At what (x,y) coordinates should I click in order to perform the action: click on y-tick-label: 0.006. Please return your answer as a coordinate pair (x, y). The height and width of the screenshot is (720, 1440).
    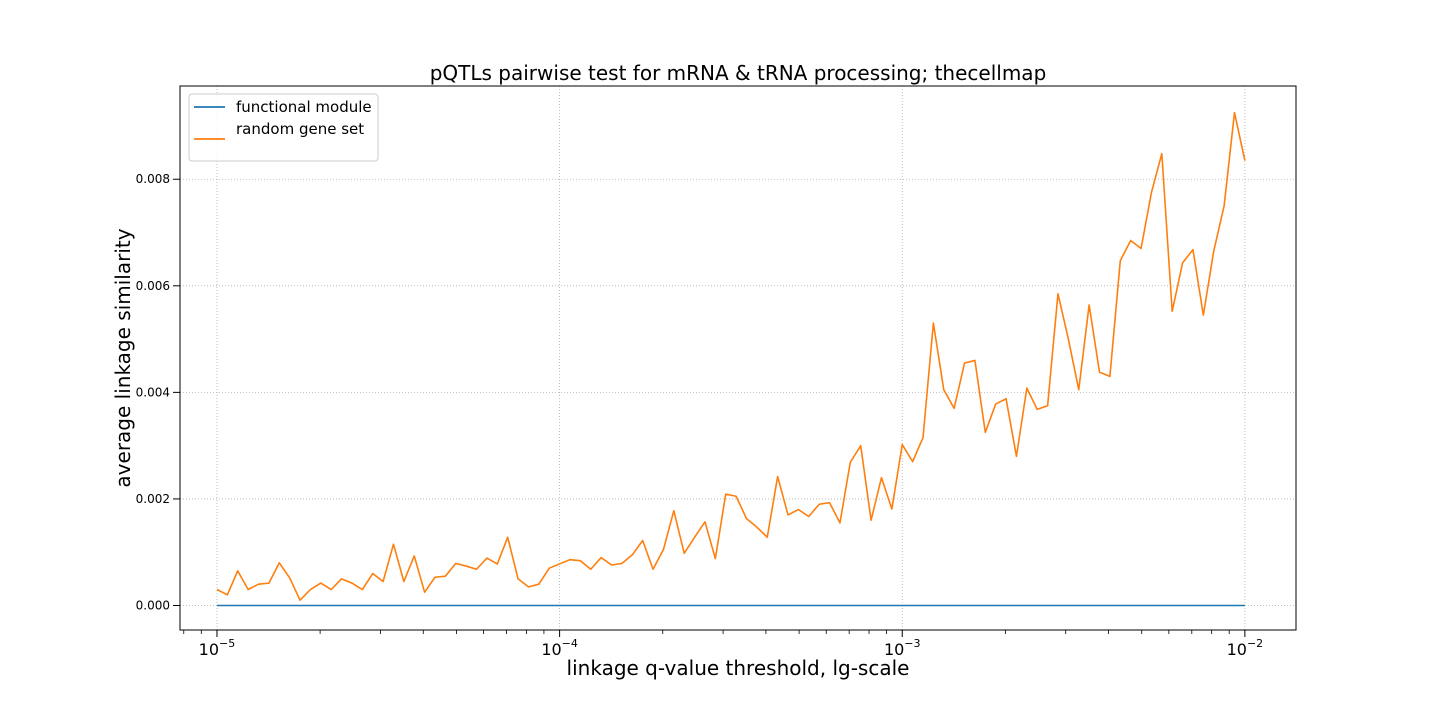
    Looking at the image, I should click on (153, 286).